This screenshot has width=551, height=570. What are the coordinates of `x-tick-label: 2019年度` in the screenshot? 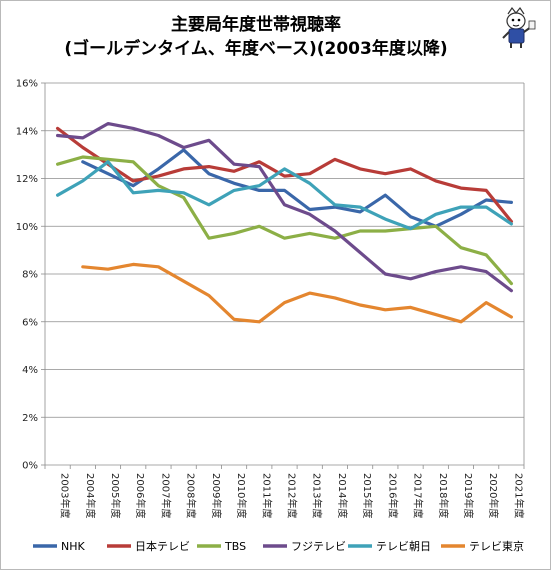 It's located at (468, 495).